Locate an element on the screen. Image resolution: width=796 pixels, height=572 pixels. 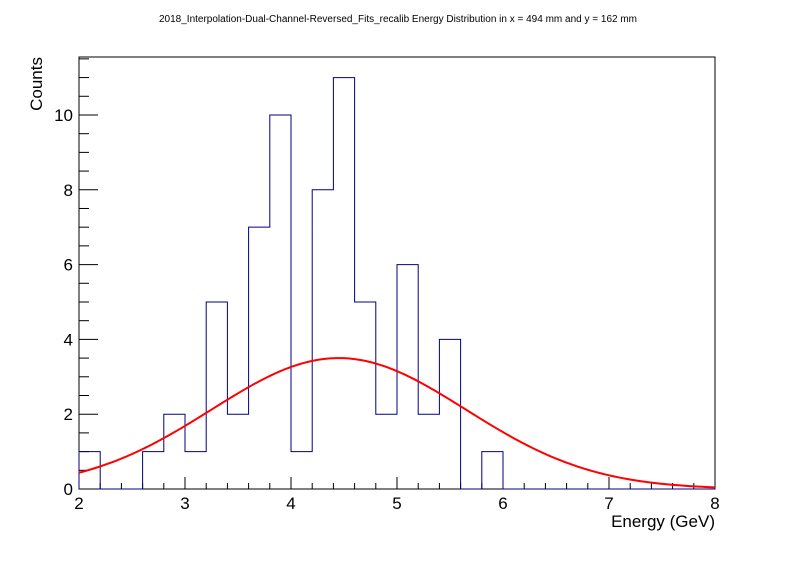
y-tick-label: 0 is located at coordinates (68, 489).